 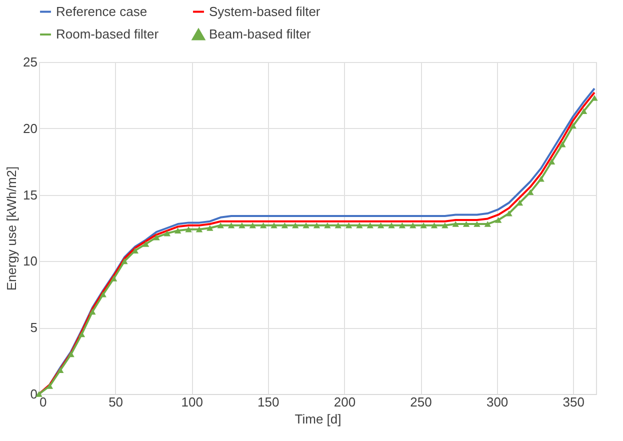 I want to click on y-tick-label: 25, so click(x=30, y=62).